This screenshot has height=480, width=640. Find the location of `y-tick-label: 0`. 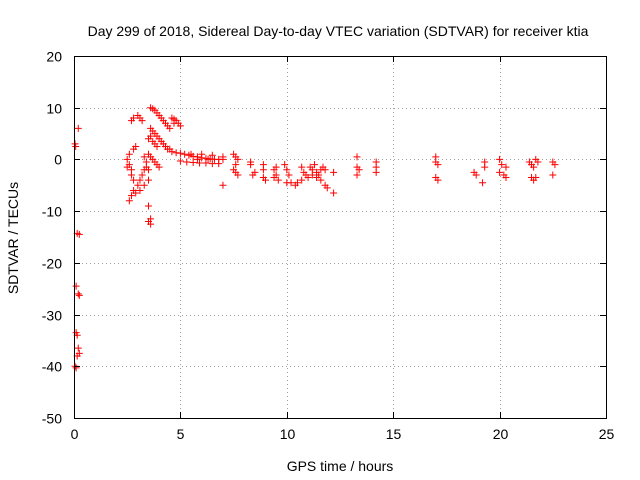

y-tick-label: 0 is located at coordinates (58, 160).